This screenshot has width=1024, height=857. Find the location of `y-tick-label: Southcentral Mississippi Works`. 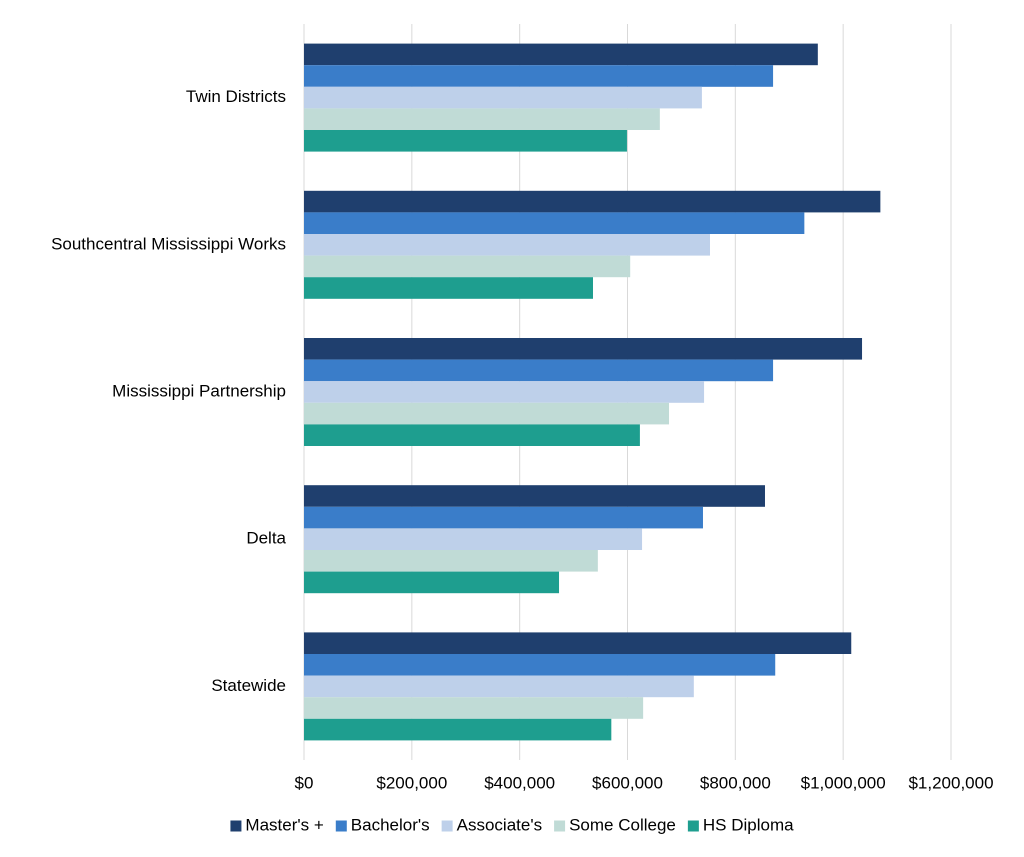

y-tick-label: Southcentral Mississippi Works is located at coordinates (168, 243).